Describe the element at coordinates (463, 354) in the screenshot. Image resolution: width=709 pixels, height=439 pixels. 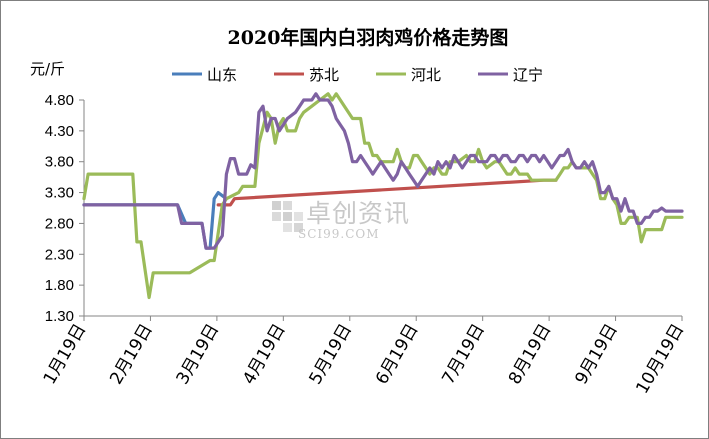
I see `x-tick-label: 7月19日` at that location.